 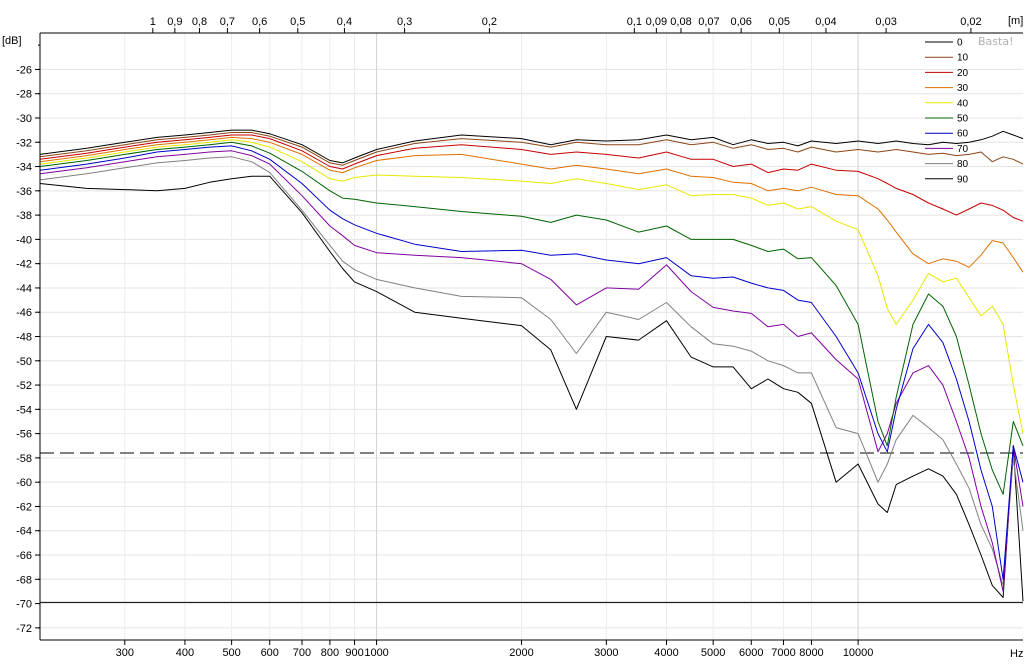 I want to click on top-tick-label: 0,04, so click(x=825, y=22).